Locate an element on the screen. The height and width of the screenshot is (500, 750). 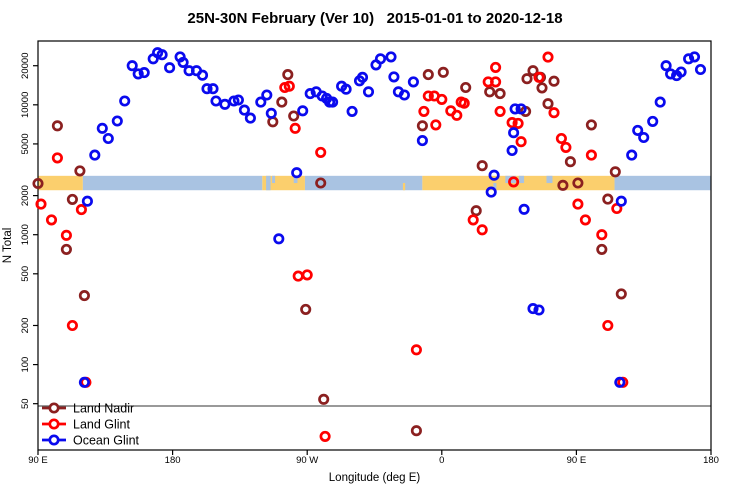
x-tick-label: 90 W is located at coordinates (307, 460).